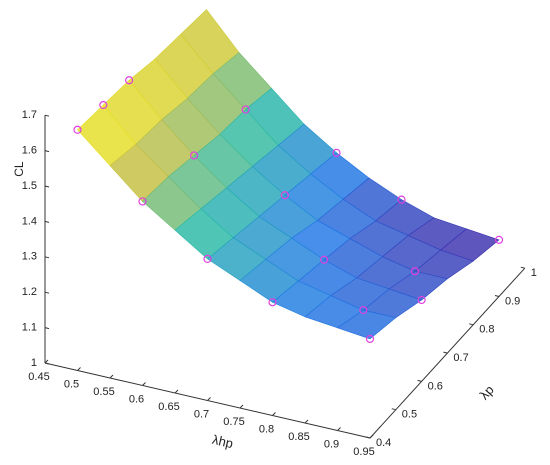 This screenshot has width=550, height=465. What do you see at coordinates (103, 392) in the screenshot?
I see `x-tick-label: 0.55` at bounding box center [103, 392].